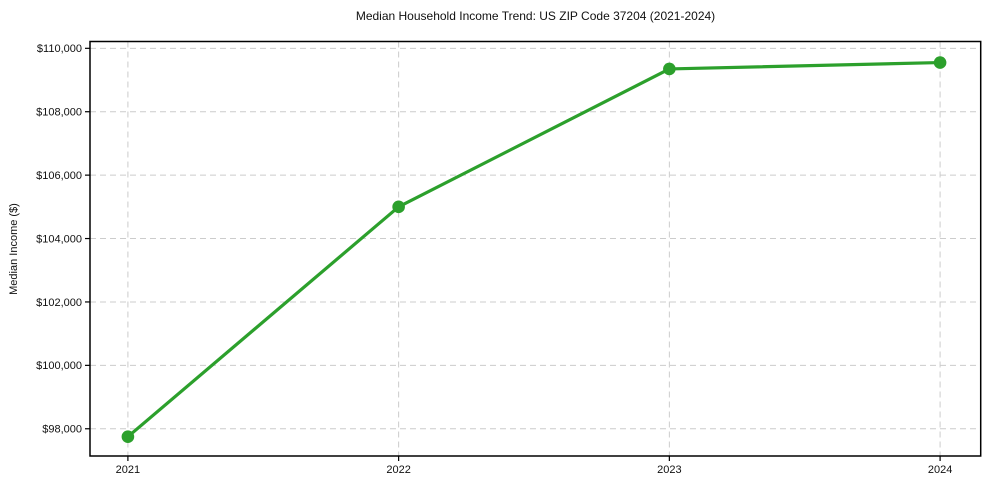 This screenshot has height=490, width=989. What do you see at coordinates (398, 470) in the screenshot?
I see `x-tick-label: 2022` at bounding box center [398, 470].